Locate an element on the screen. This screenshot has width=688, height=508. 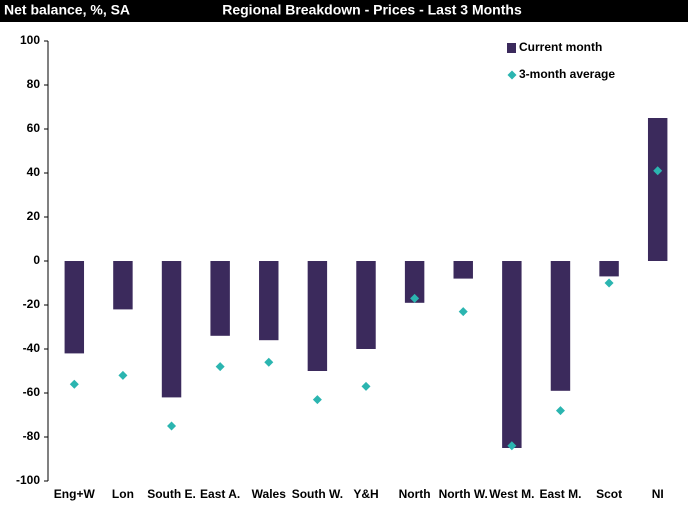
y-tick-label: 60 is located at coordinates (34, 128).